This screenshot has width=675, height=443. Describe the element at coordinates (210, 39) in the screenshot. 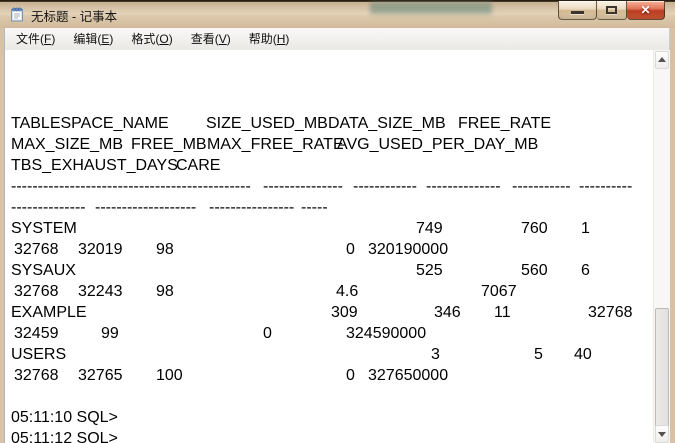

I see `menu-view: 查看(V)` at that location.